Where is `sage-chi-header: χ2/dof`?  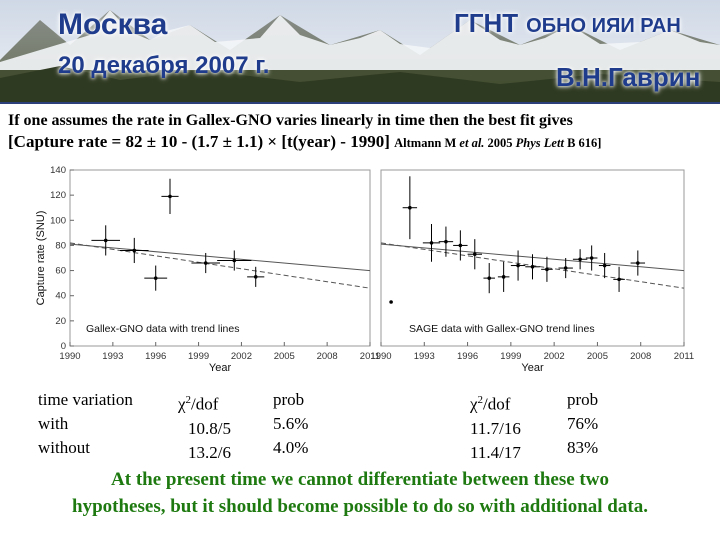 sage-chi-header: χ2/dof is located at coordinates (495, 402).